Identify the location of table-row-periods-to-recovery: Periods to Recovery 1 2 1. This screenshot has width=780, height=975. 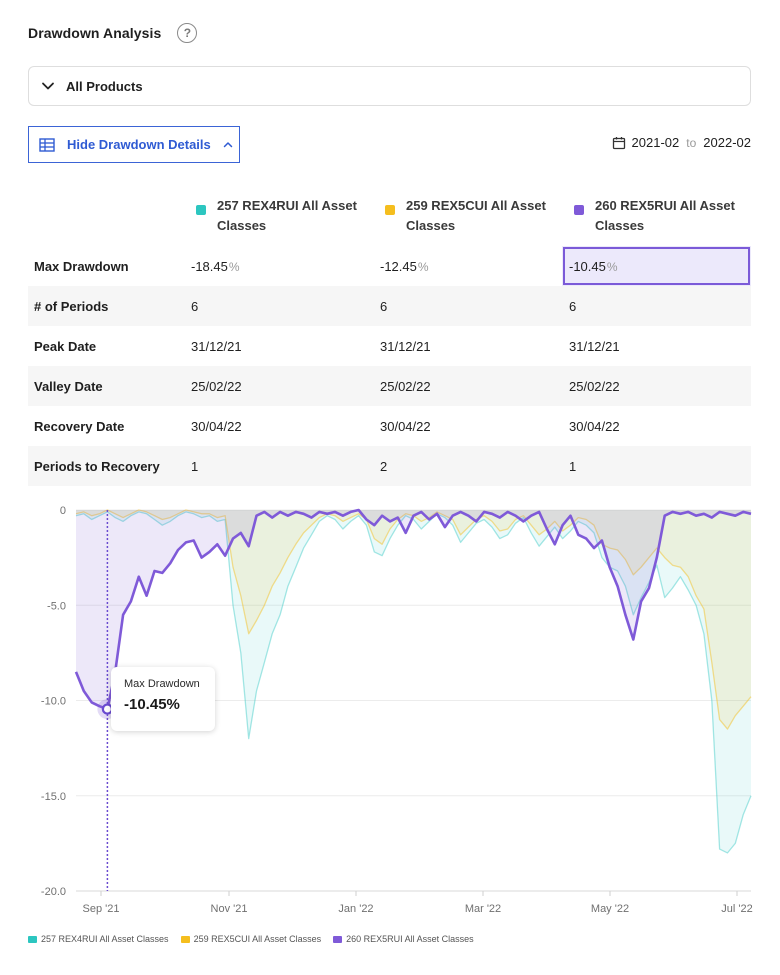
(389, 466).